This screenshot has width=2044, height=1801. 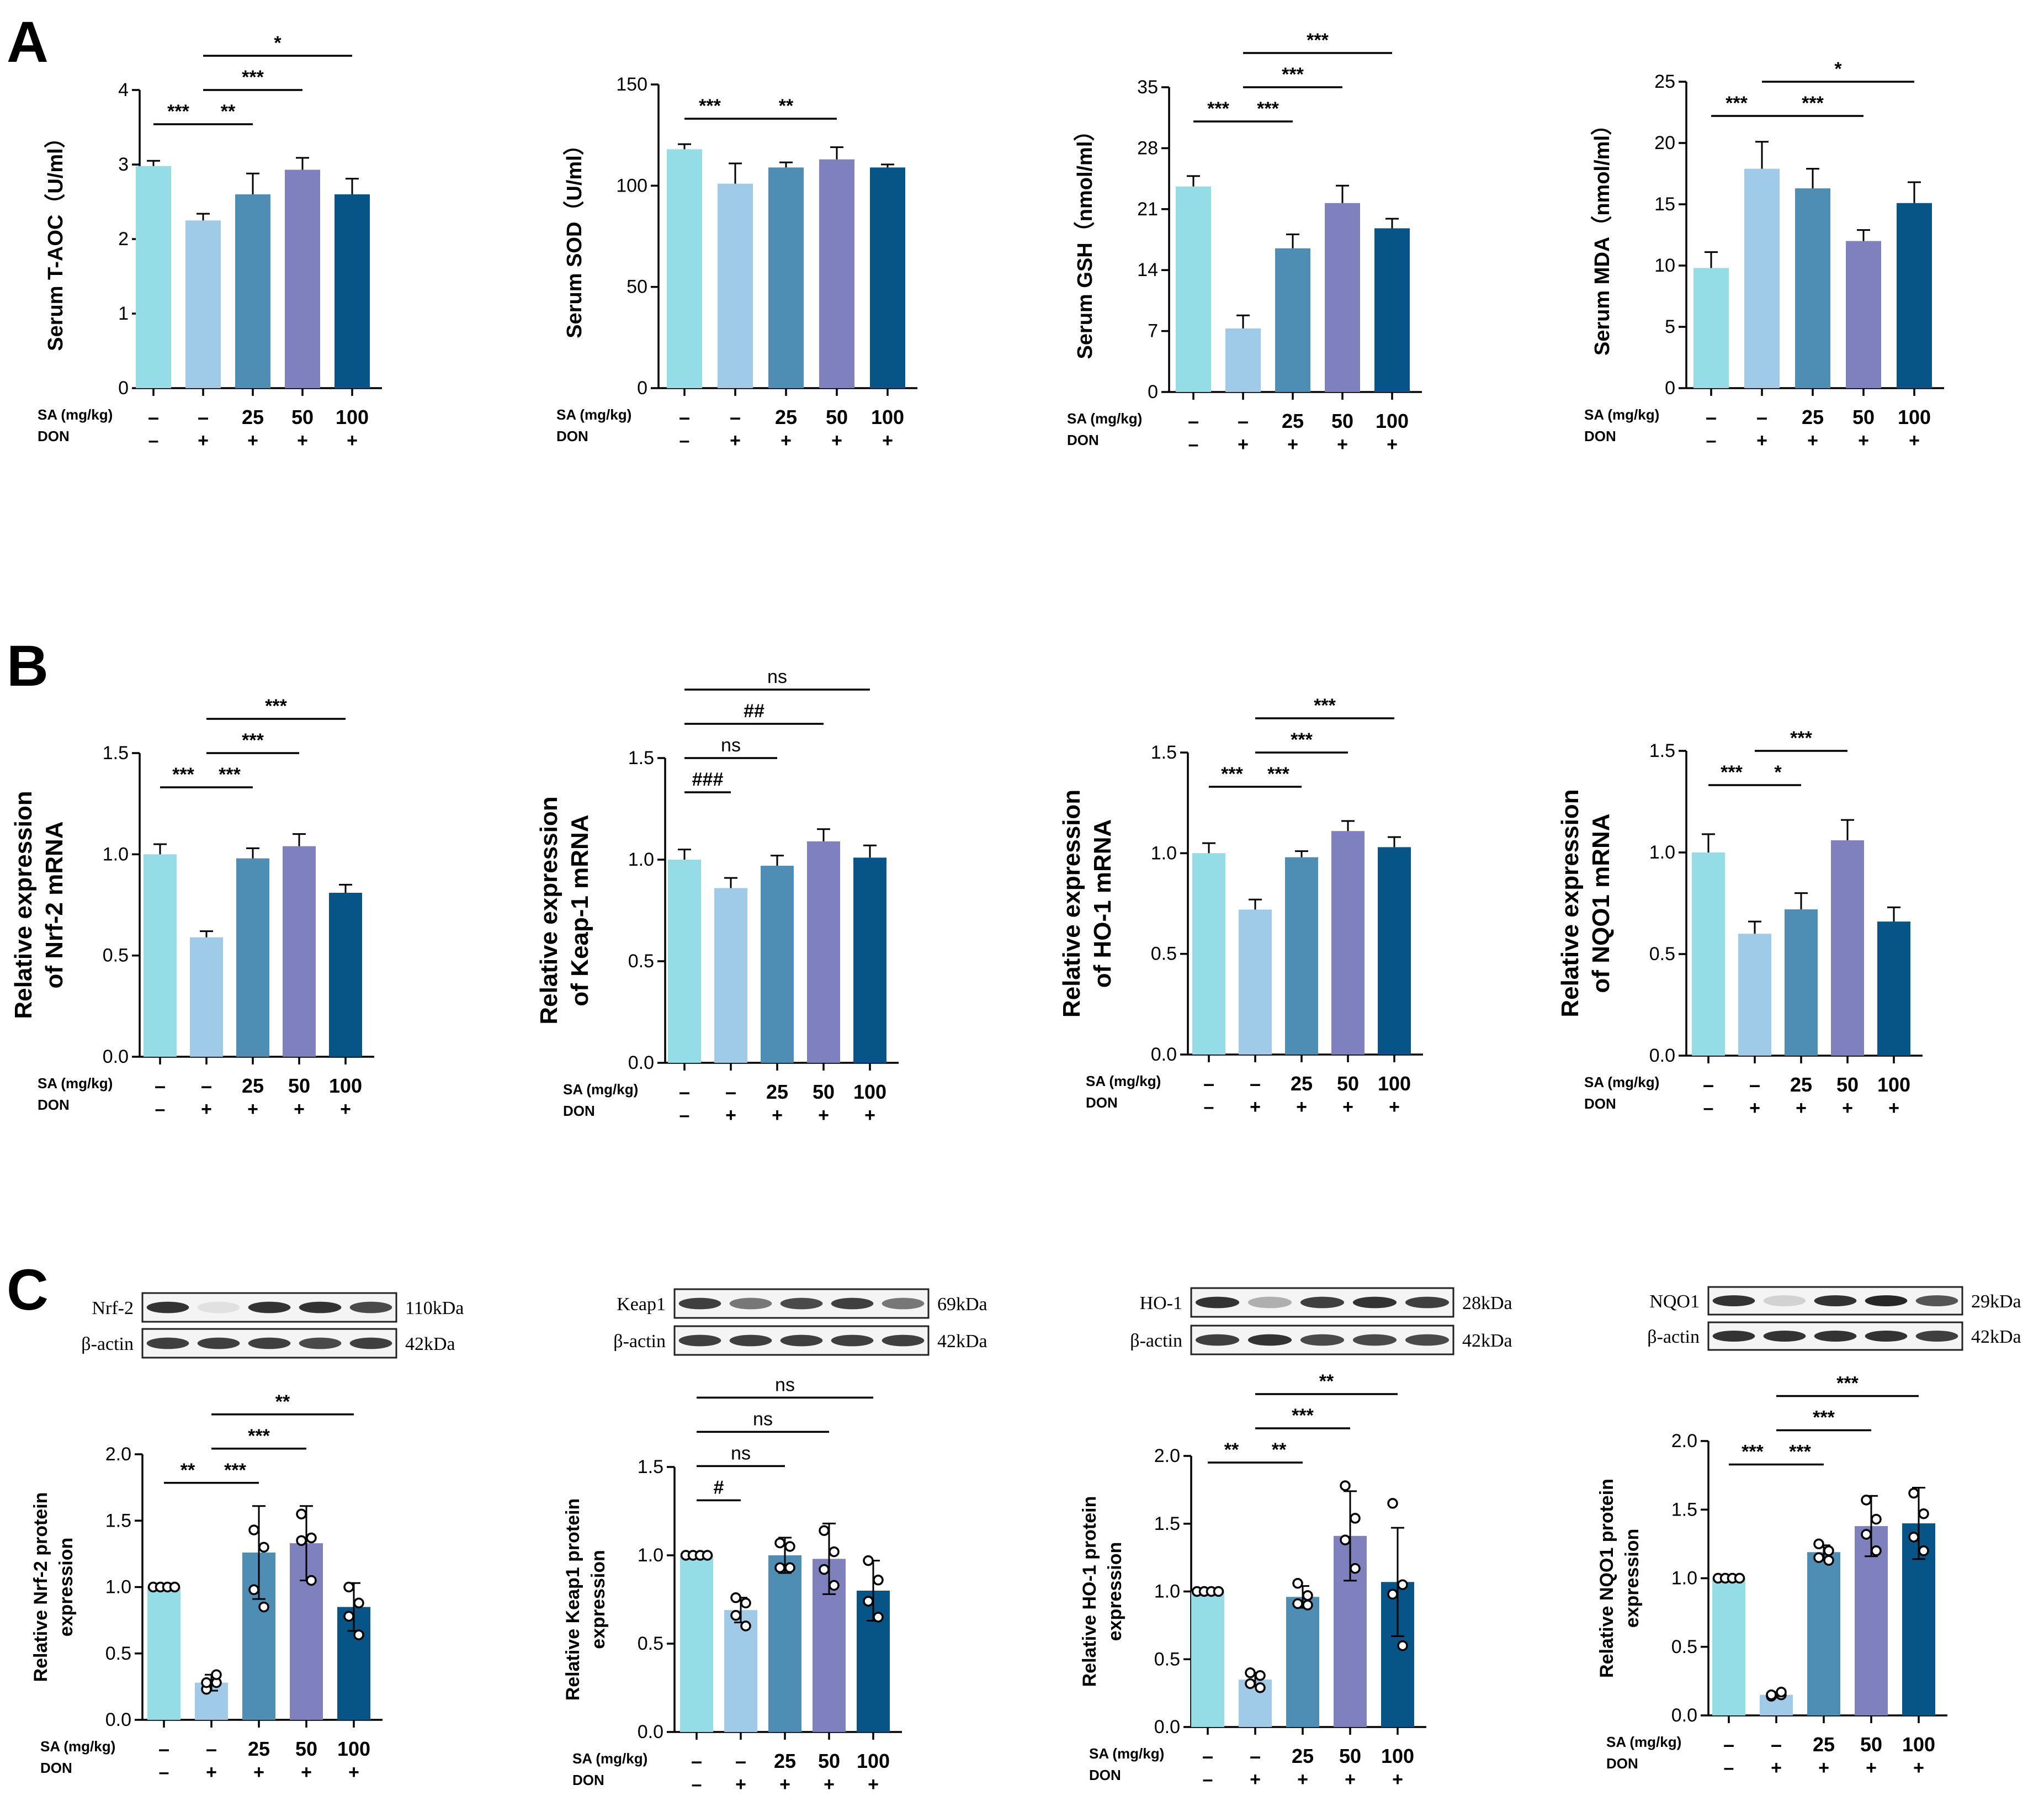 I want to click on y-tick-label: 0, so click(x=1670, y=389).